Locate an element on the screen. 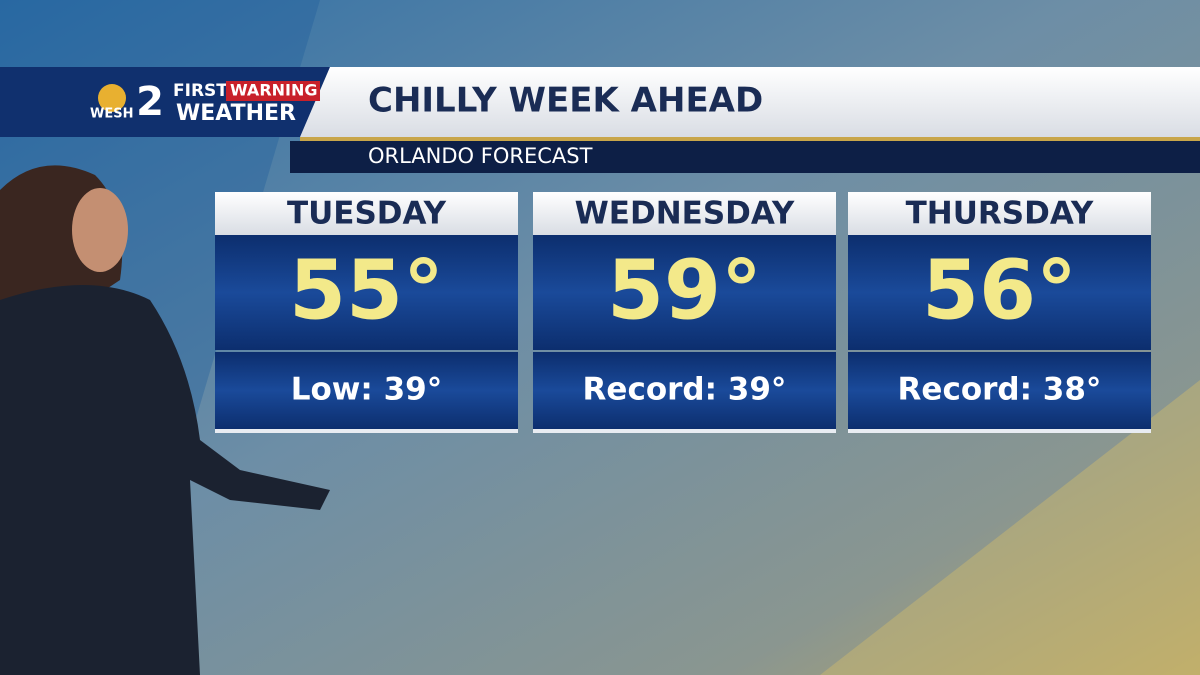 This screenshot has height=675, width=1200. channel-number: 2 is located at coordinates (150, 102).